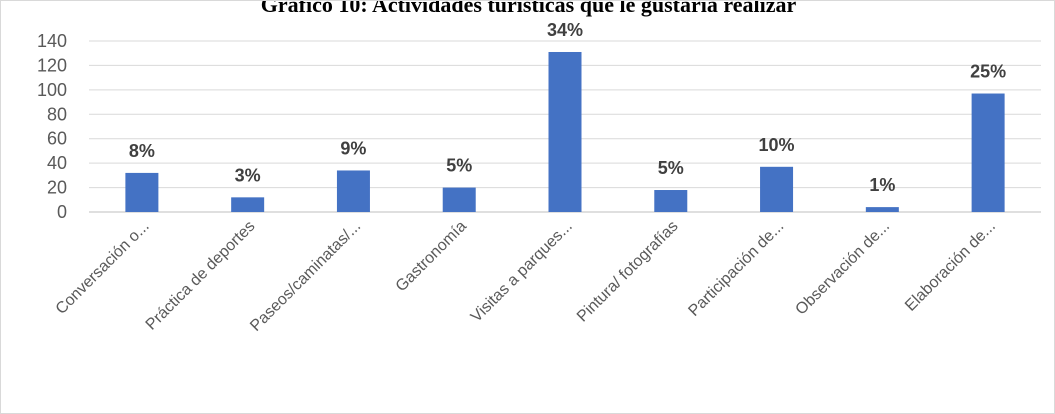  Describe the element at coordinates (882, 185) in the screenshot. I see `data-label: 1%` at that location.